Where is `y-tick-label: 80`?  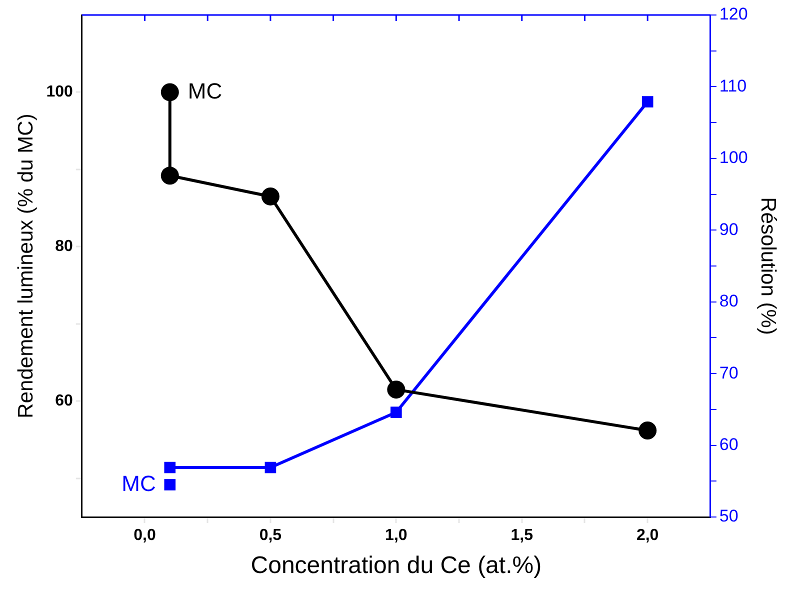 y-tick-label: 80 is located at coordinates (64, 247).